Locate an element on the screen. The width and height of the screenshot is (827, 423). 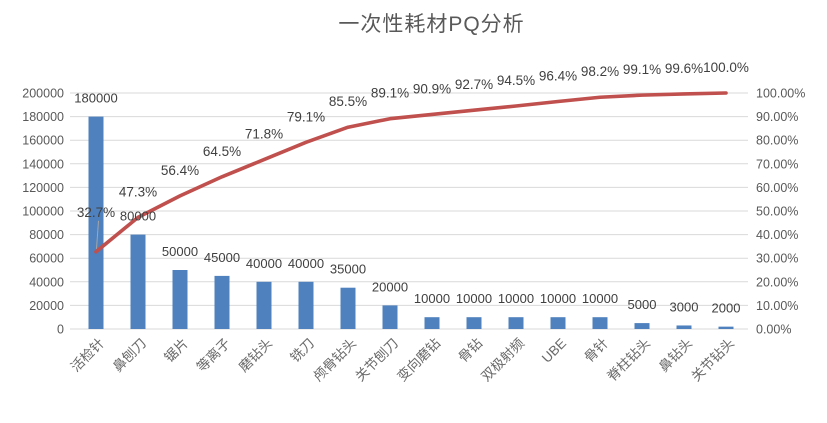
left-axis-tick-label: 160000 is located at coordinates (43, 141).